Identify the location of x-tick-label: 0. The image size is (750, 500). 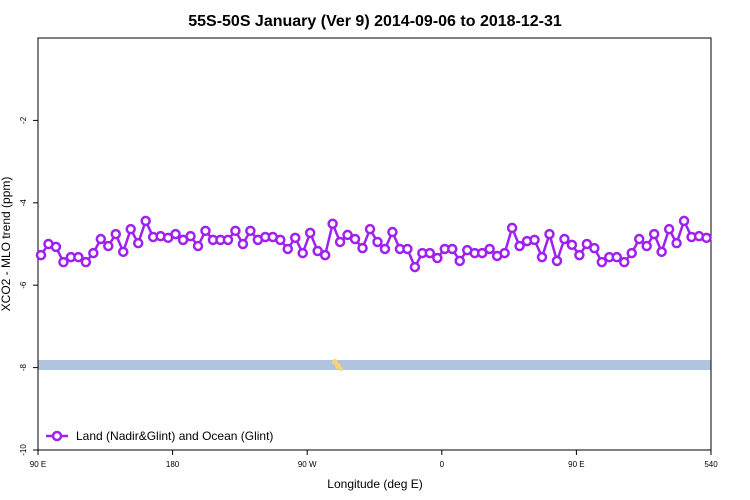
(442, 464).